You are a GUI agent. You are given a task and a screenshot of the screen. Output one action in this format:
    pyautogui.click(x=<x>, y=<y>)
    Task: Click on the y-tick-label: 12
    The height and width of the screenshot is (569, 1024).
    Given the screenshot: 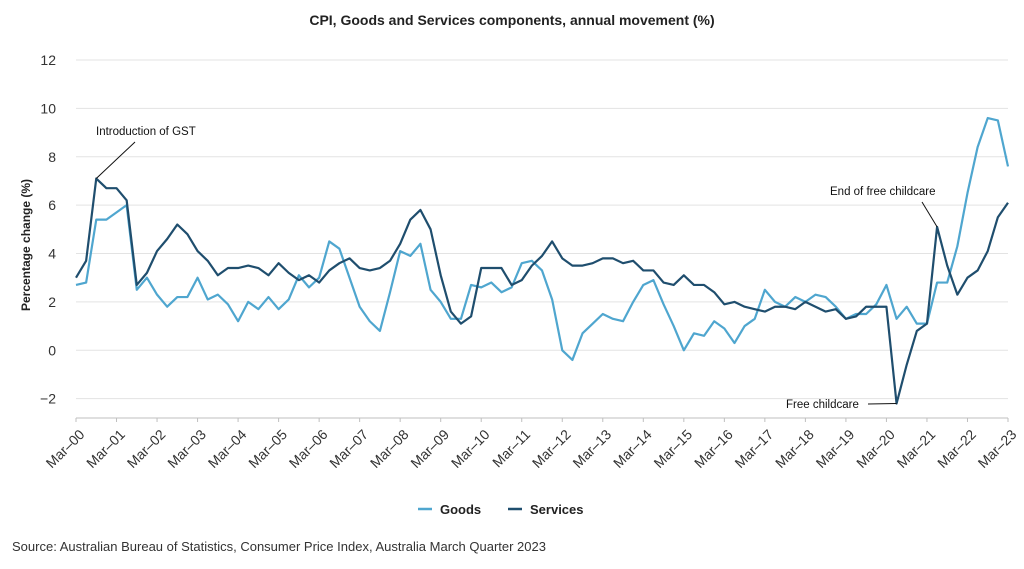 What is the action you would take?
    pyautogui.click(x=48, y=60)
    